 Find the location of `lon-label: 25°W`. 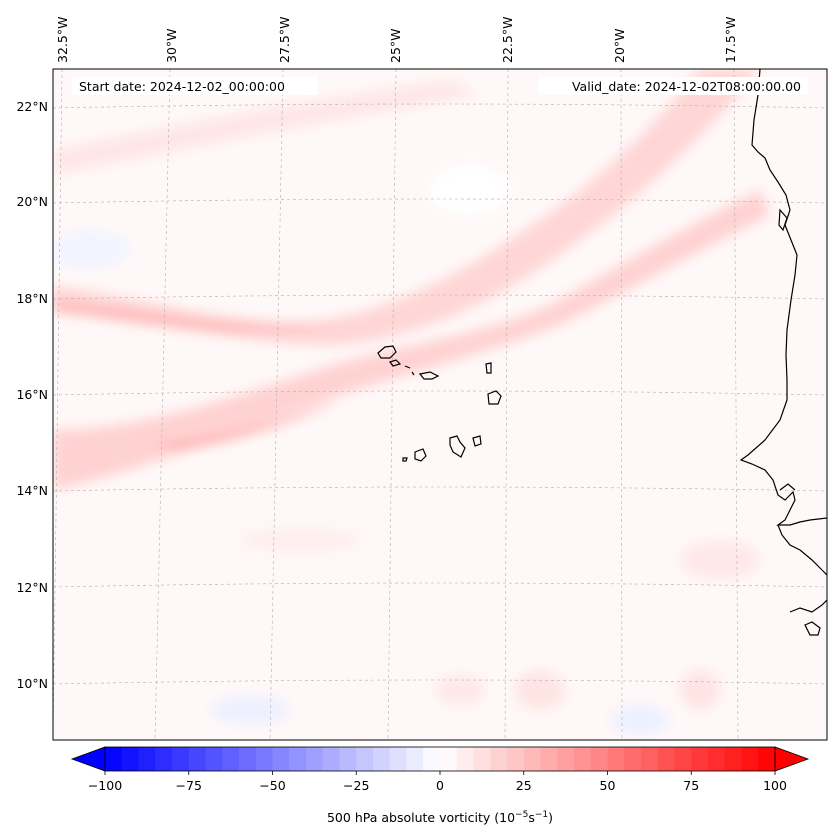

lon-label: 25°W is located at coordinates (395, 45).